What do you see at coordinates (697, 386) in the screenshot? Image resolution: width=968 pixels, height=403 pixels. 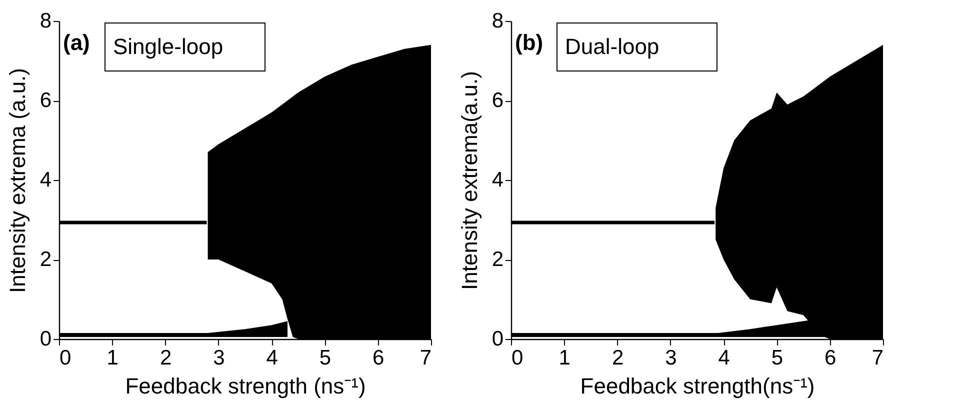 I see `x-axis-title: Feedback strength(ns⁻¹)` at bounding box center [697, 386].